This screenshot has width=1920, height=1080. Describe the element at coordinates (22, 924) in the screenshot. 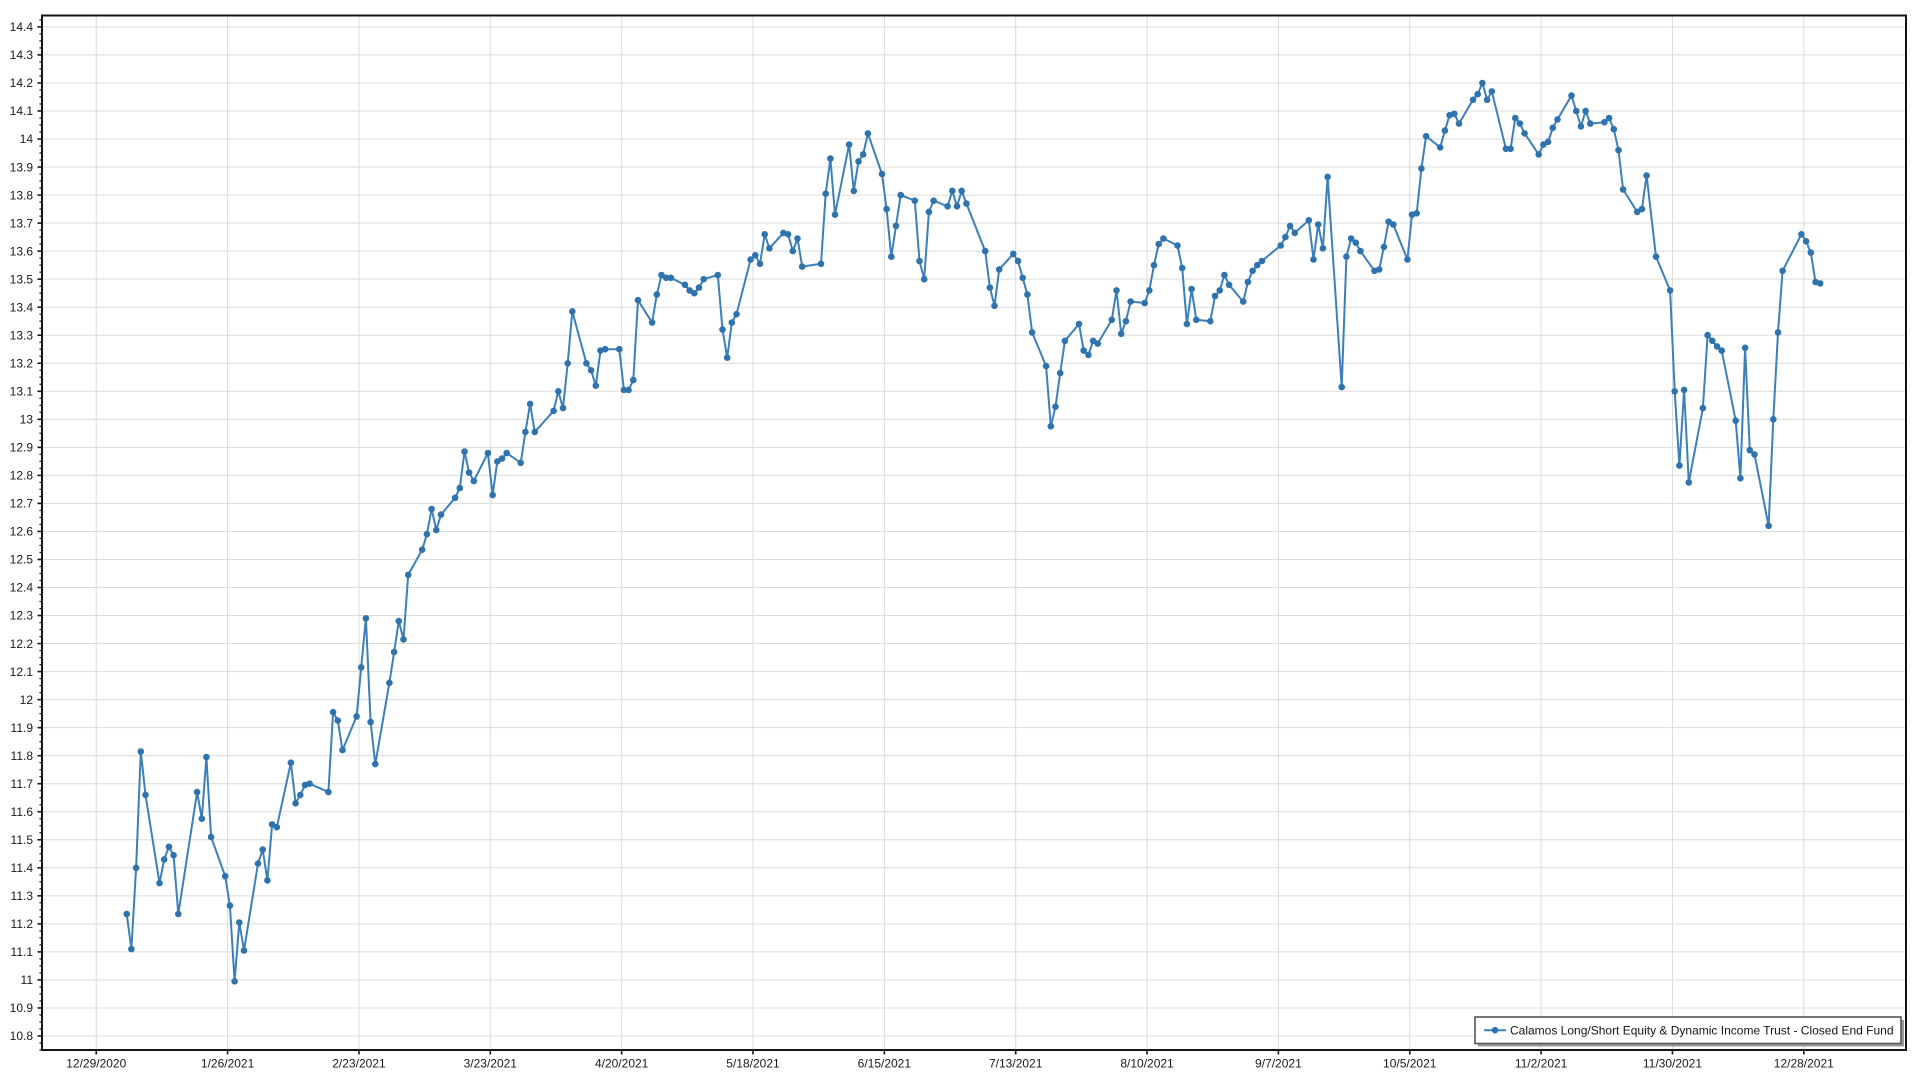

I see `svg-text: 11.2` at that location.